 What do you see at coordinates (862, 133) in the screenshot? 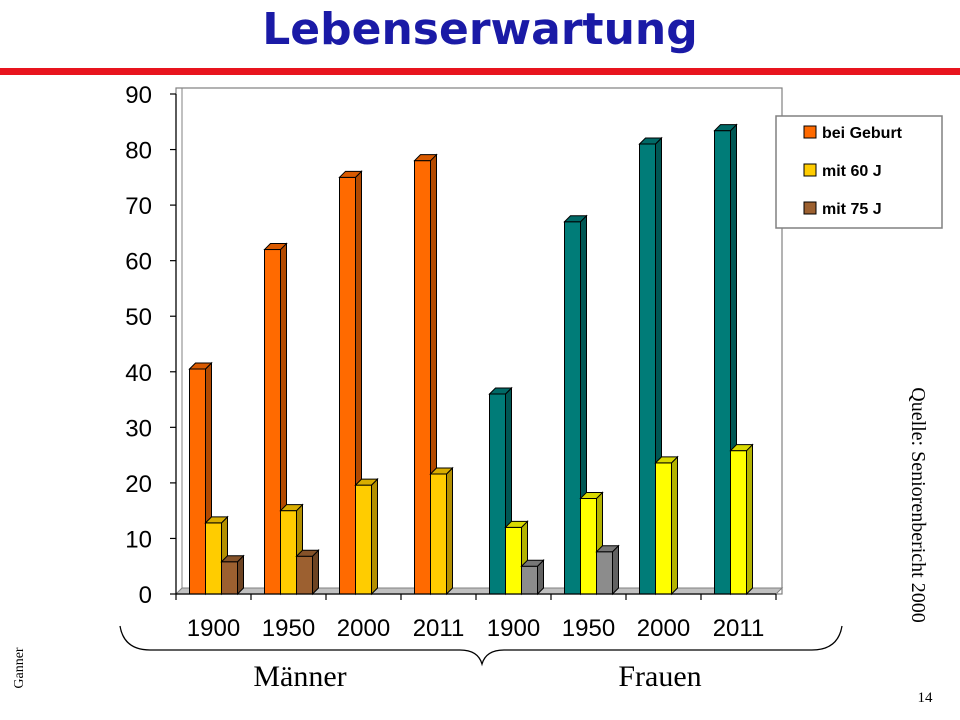
I see `legend-label: bei Geburt` at bounding box center [862, 133].